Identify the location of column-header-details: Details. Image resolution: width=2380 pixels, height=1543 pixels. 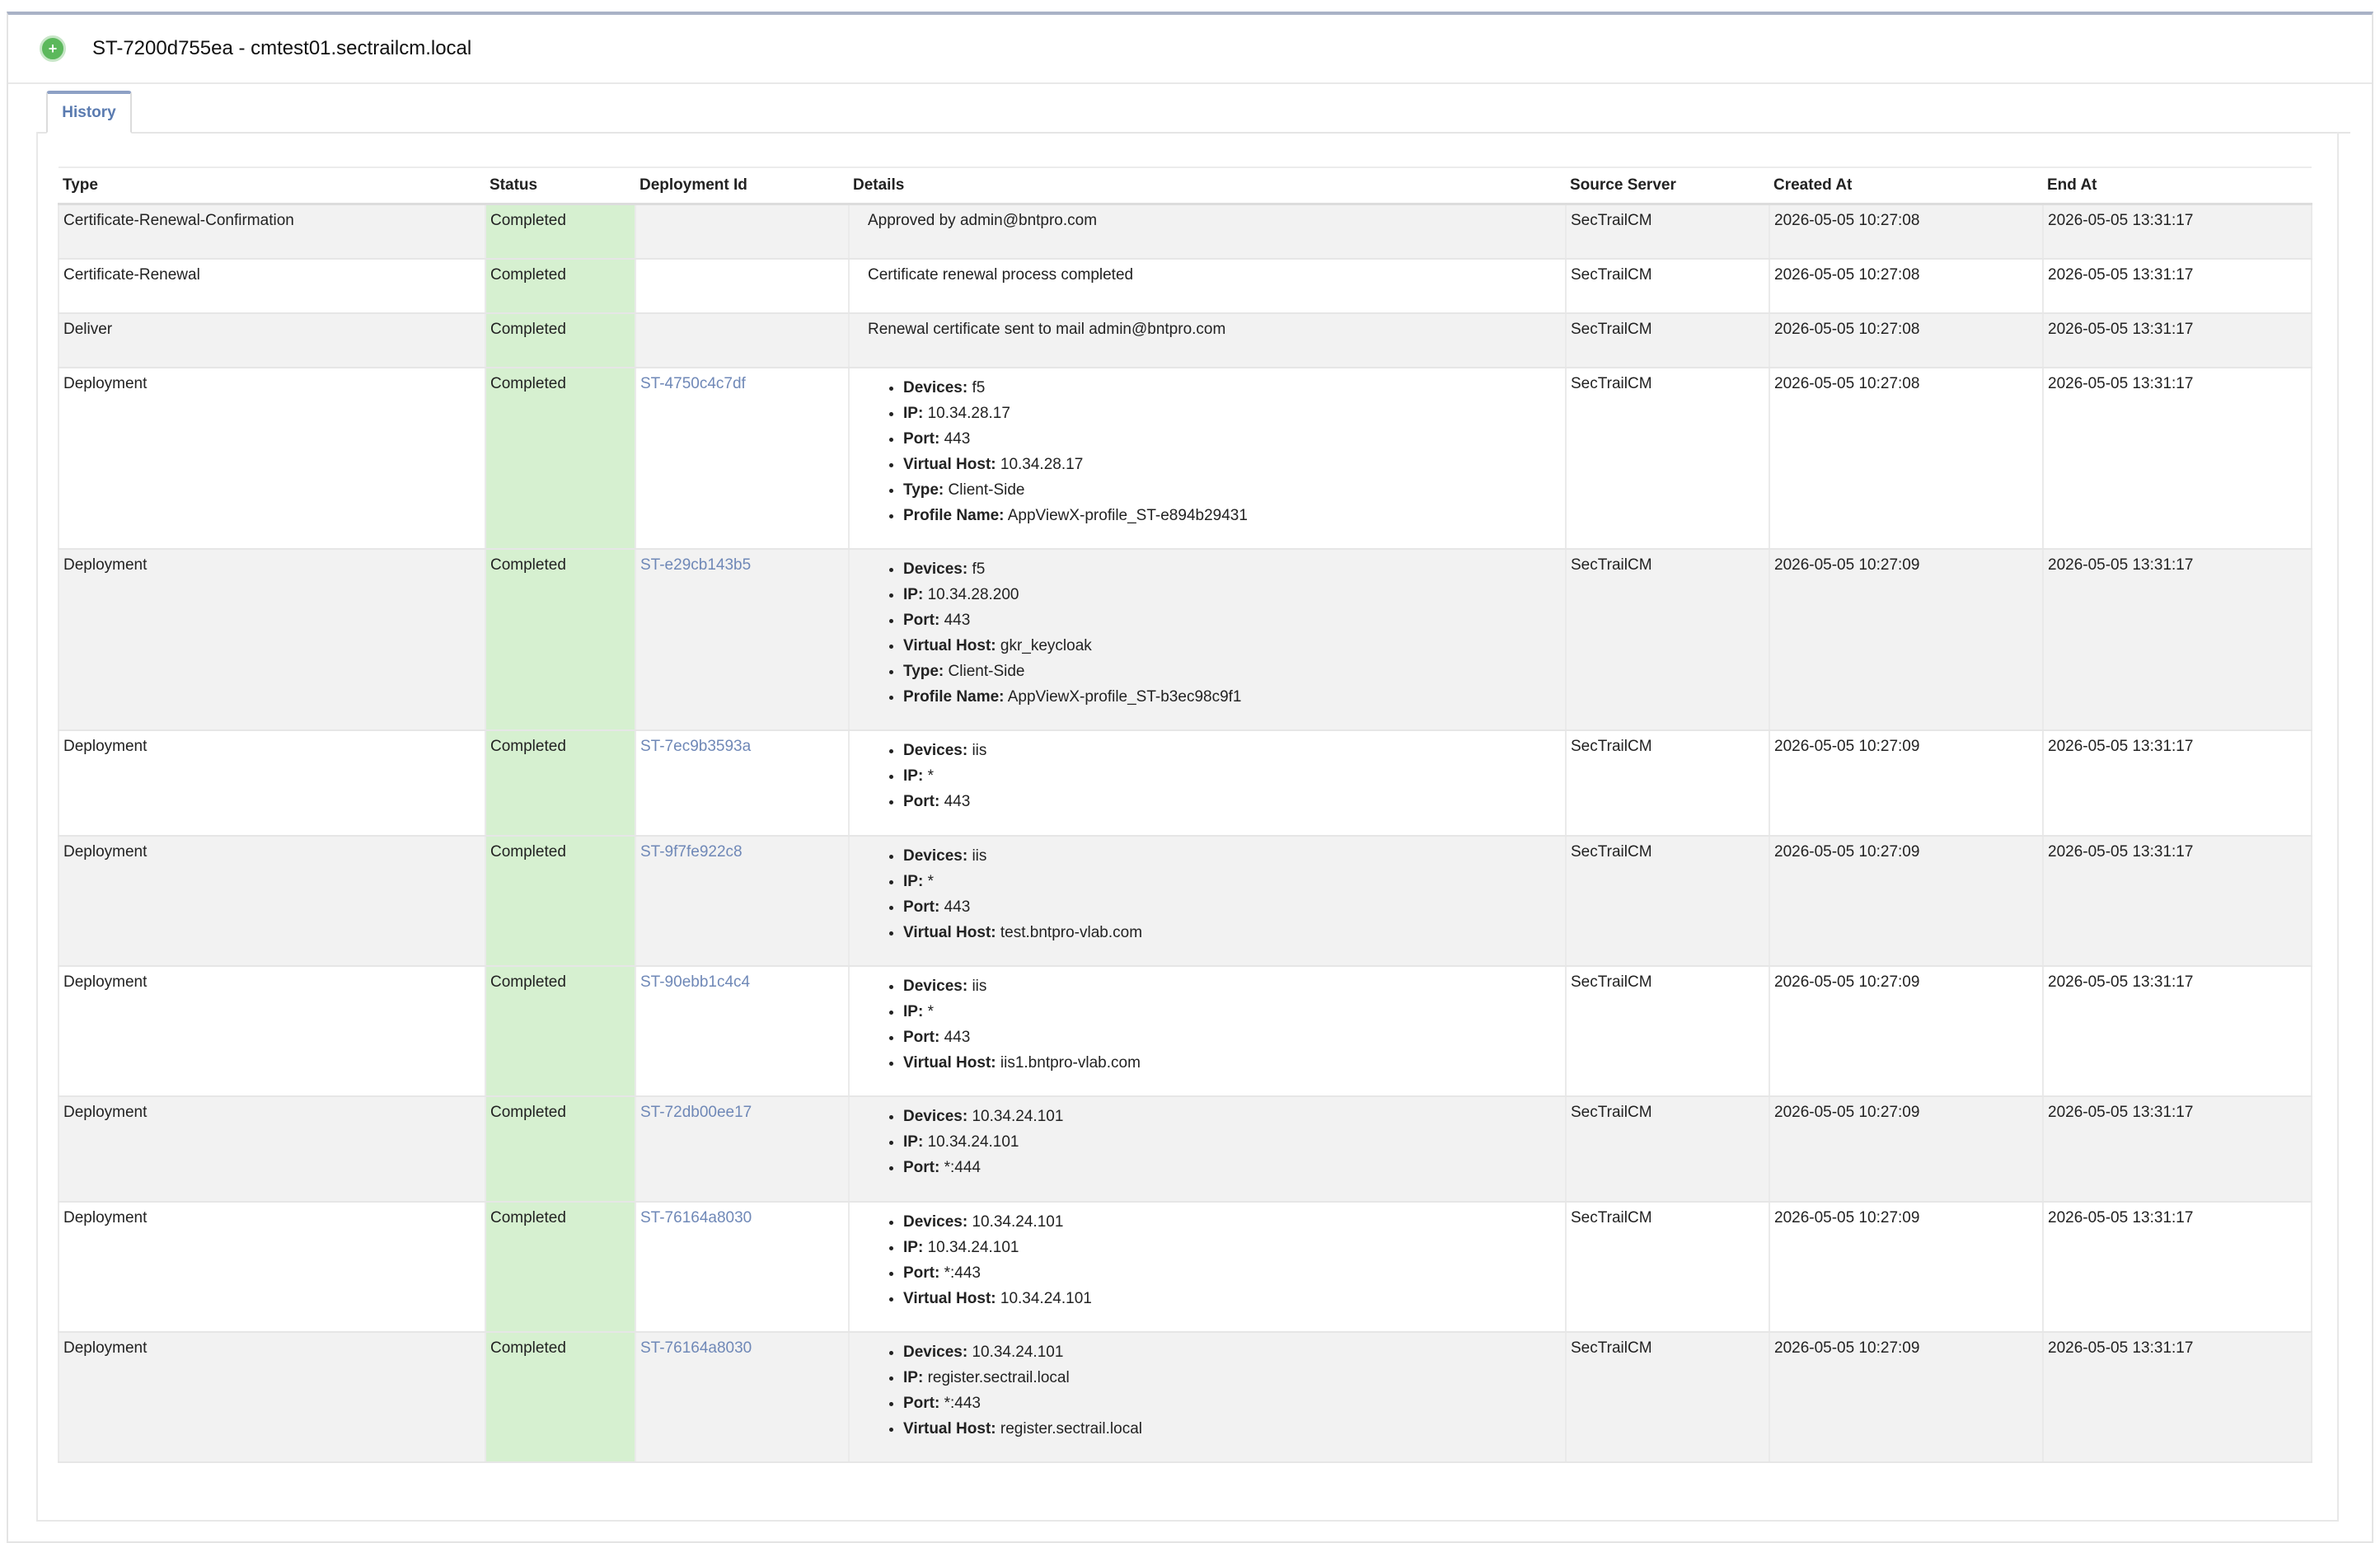
(1207, 185).